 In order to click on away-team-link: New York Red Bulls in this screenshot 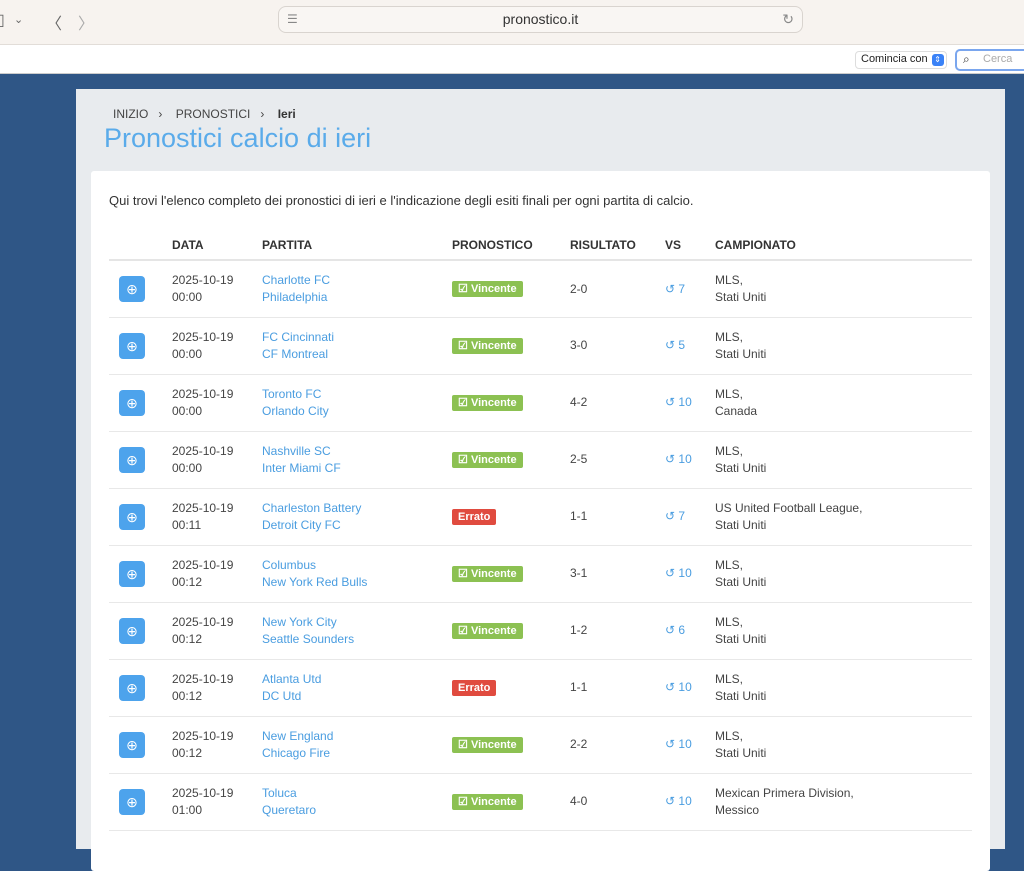, I will do `click(315, 581)`.